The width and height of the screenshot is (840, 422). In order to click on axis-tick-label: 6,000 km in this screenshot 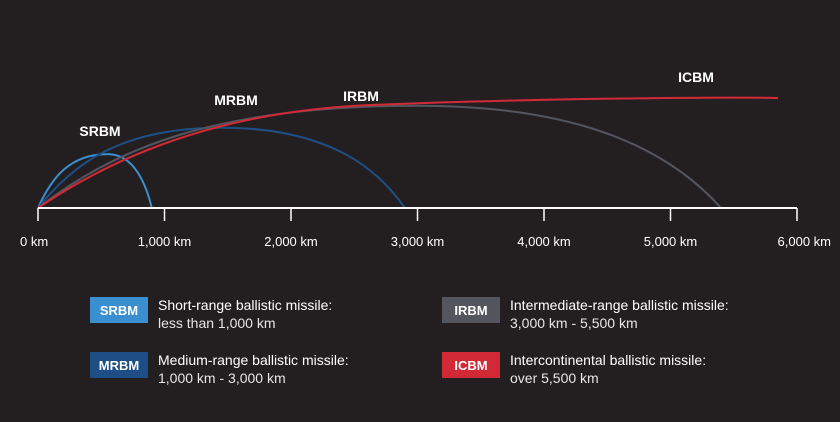, I will do `click(804, 241)`.